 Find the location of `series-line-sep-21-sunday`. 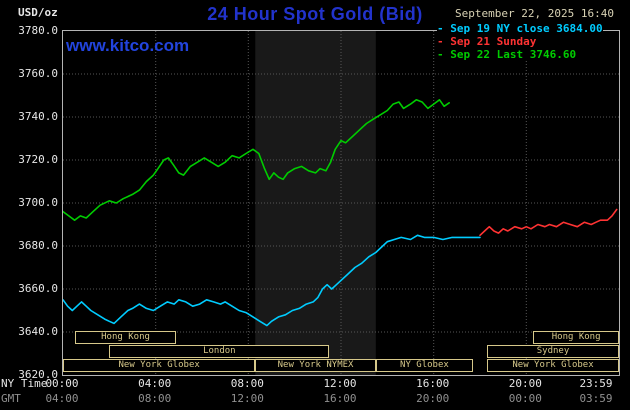

series-line-sep-21-sunday is located at coordinates (548, 222).